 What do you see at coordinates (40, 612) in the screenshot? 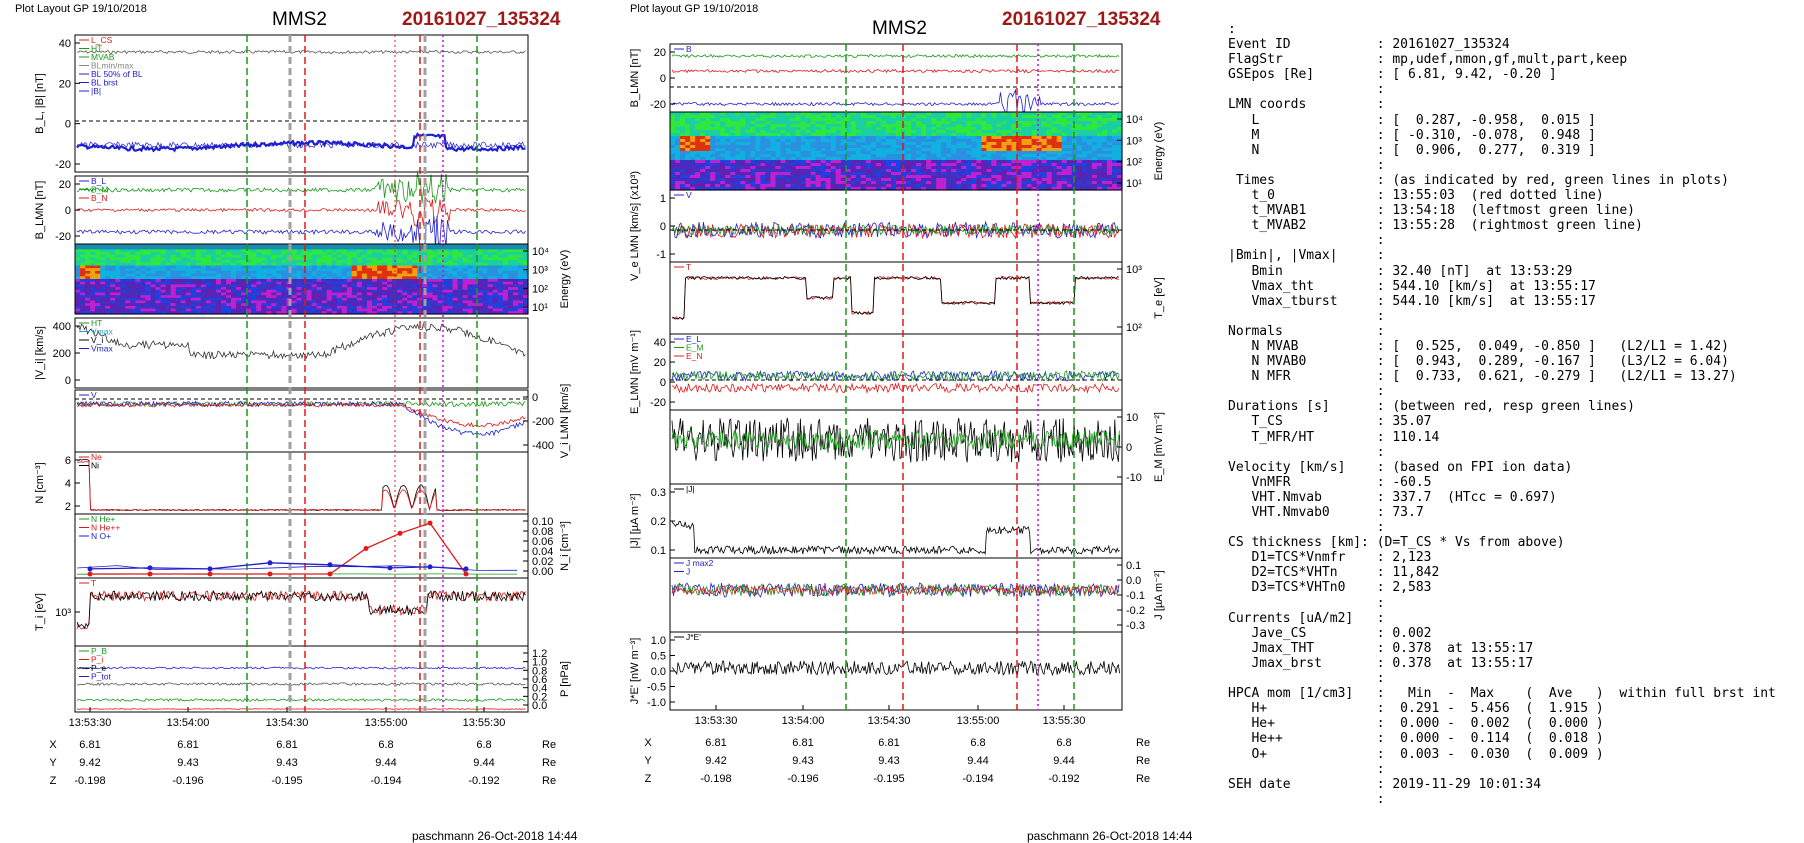
I see `y-axis-label: T_i [eV]` at bounding box center [40, 612].